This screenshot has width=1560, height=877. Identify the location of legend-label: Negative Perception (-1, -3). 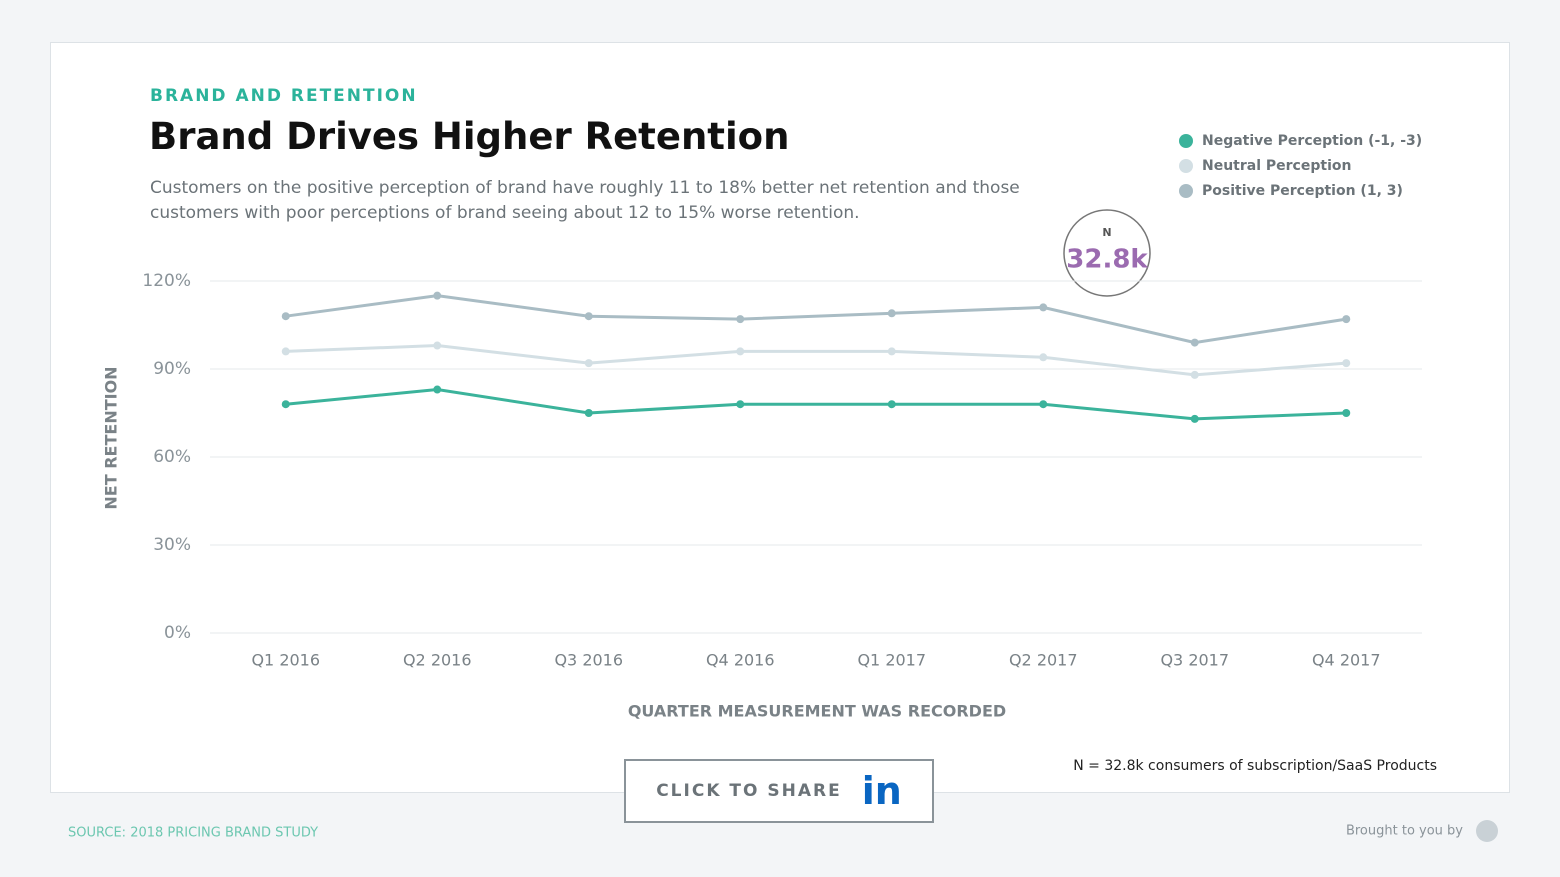
(1312, 141).